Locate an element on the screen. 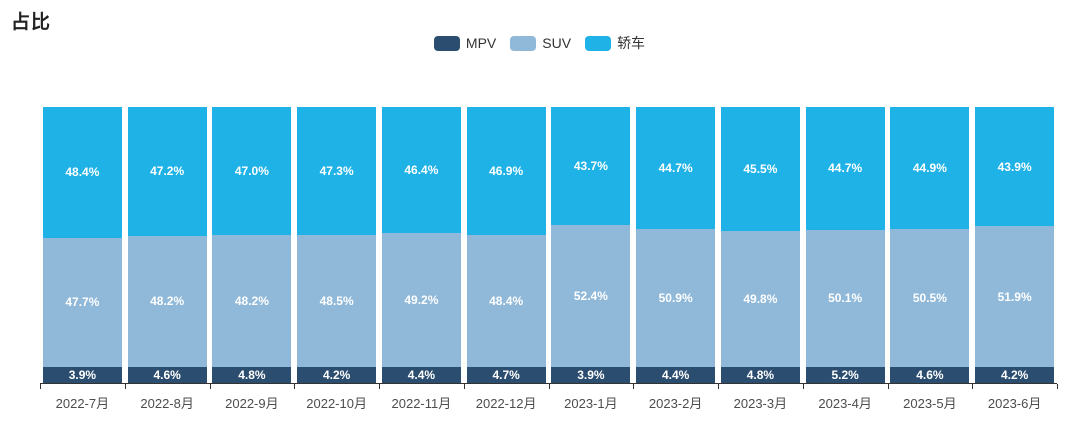 This screenshot has height=428, width=1079. bar-value-label: 43.7% is located at coordinates (590, 166).